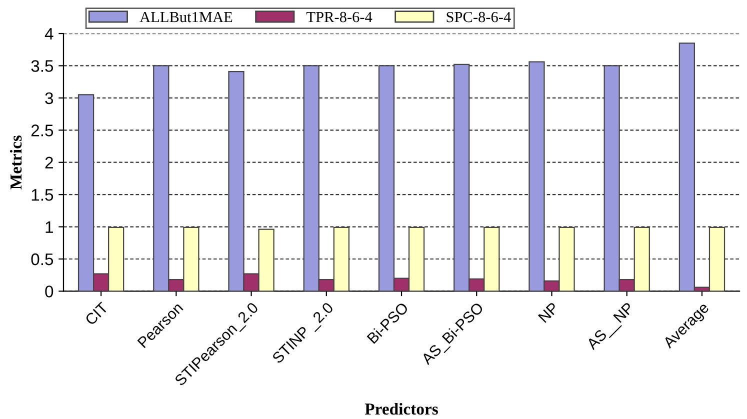 Image resolution: width=747 pixels, height=419 pixels. I want to click on y-tick-label: 2.5, so click(42, 130).